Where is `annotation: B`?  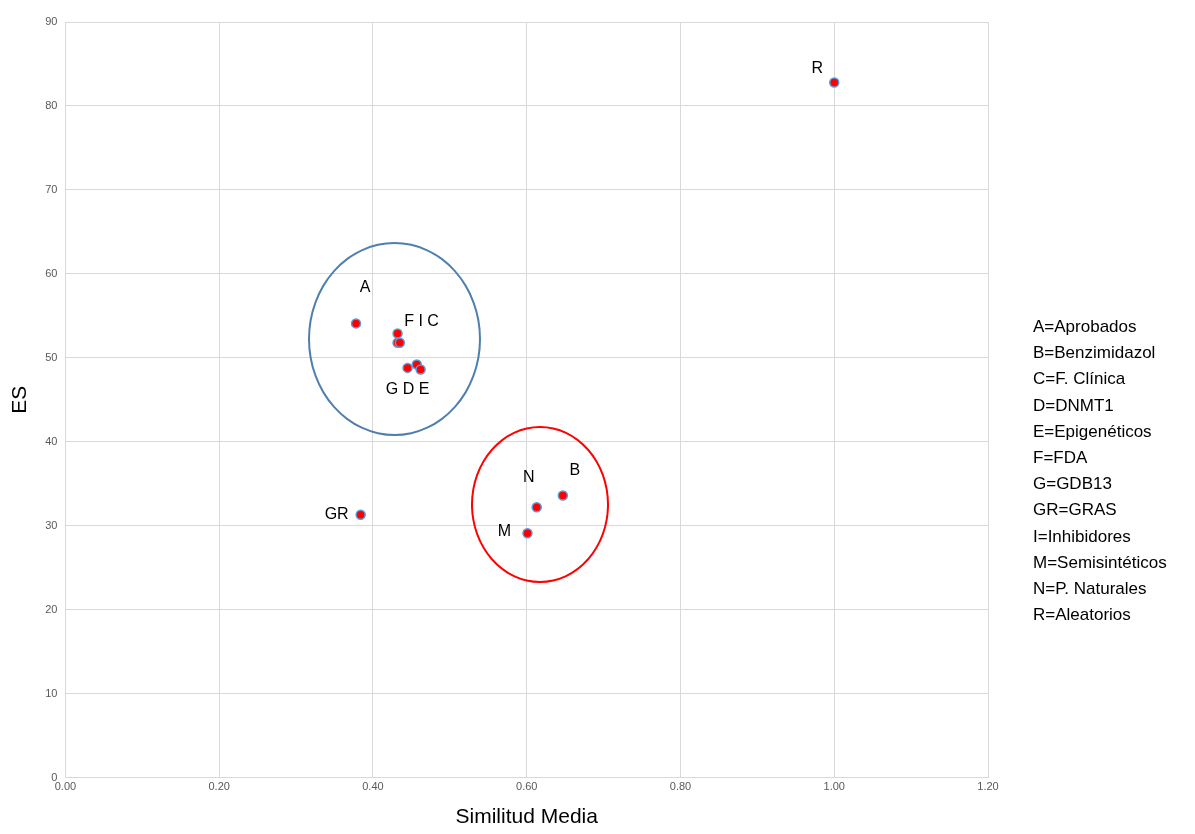
annotation: B is located at coordinates (575, 469).